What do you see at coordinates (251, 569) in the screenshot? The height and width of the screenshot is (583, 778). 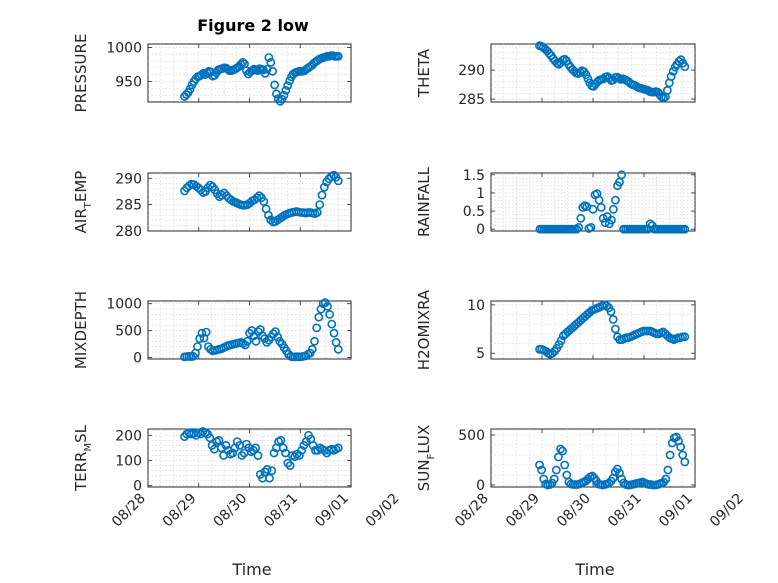 I see `x-axis-label-left: Time` at bounding box center [251, 569].